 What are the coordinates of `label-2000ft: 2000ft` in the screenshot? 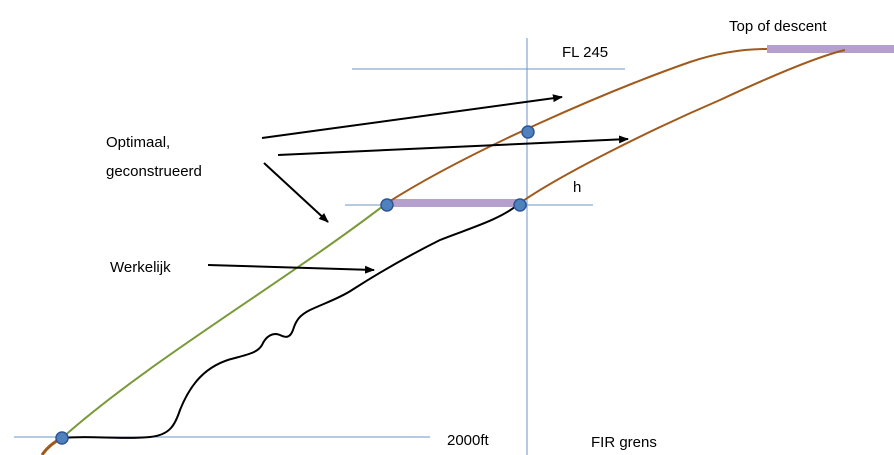 It's located at (468, 440).